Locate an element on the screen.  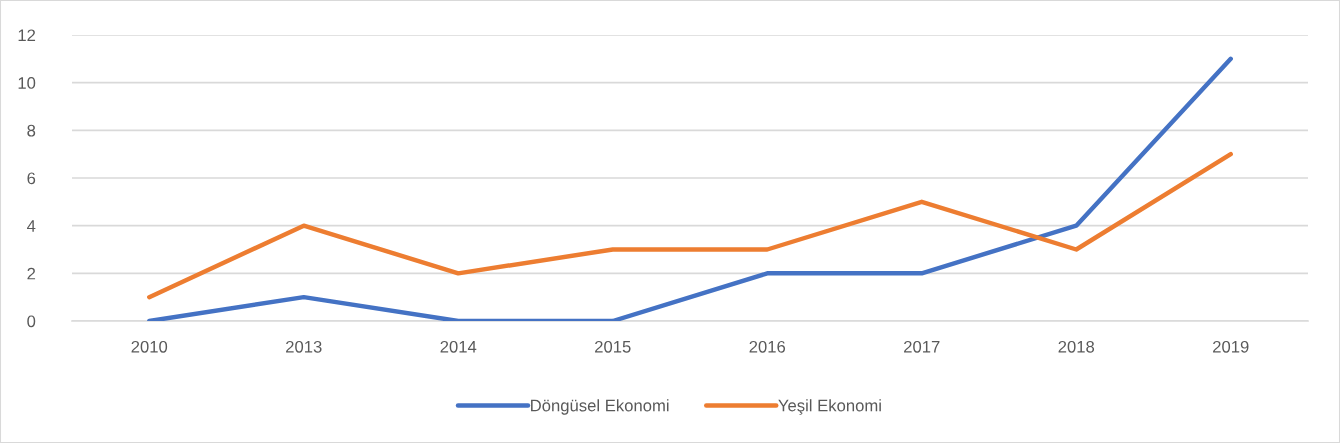
y-tick-label: 10 is located at coordinates (27, 83).